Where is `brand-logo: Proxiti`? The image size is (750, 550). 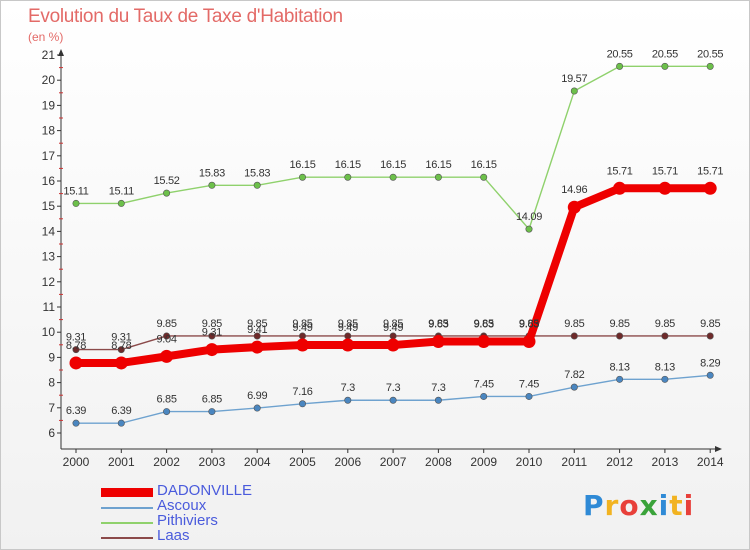
brand-logo: Proxiti is located at coordinates (638, 505).